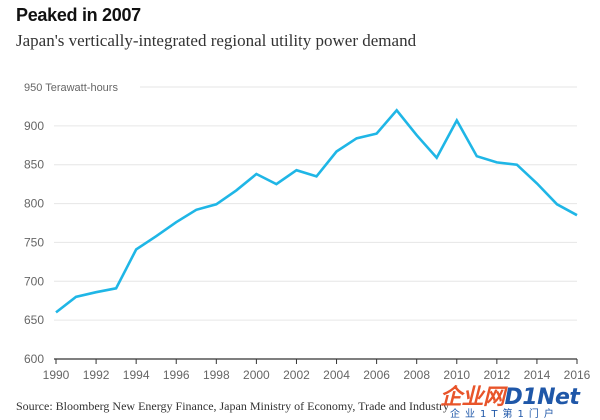 This screenshot has width=600, height=420. I want to click on chart-title: Peaked in 2007, so click(78, 15).